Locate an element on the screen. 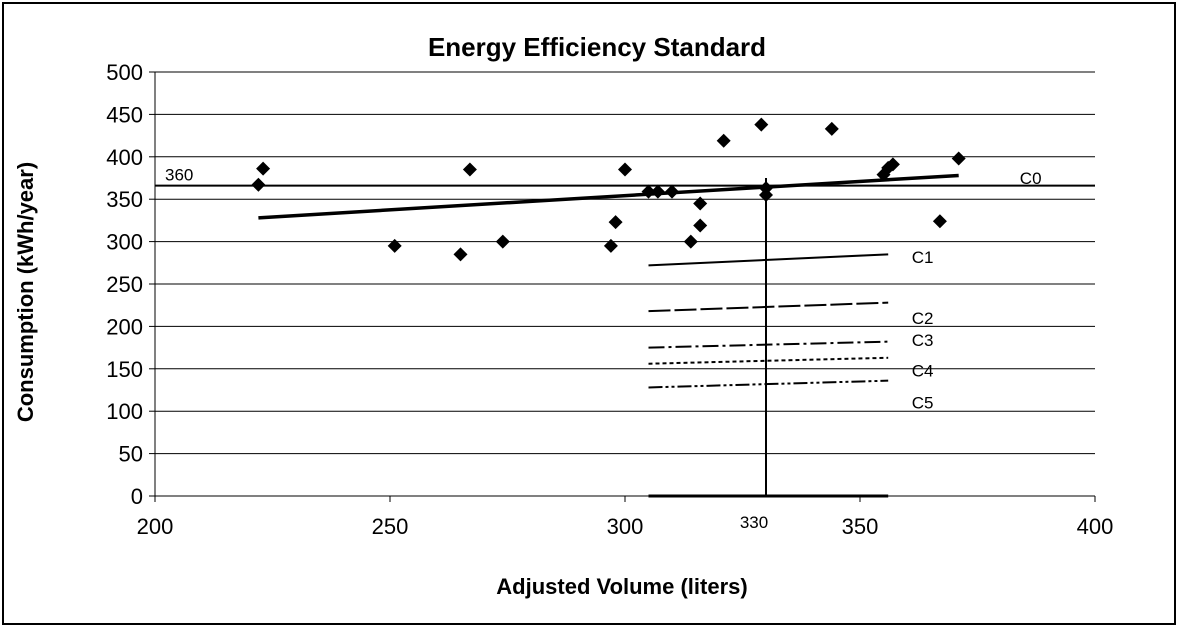  y-tick-label: 100 is located at coordinates (124, 411).